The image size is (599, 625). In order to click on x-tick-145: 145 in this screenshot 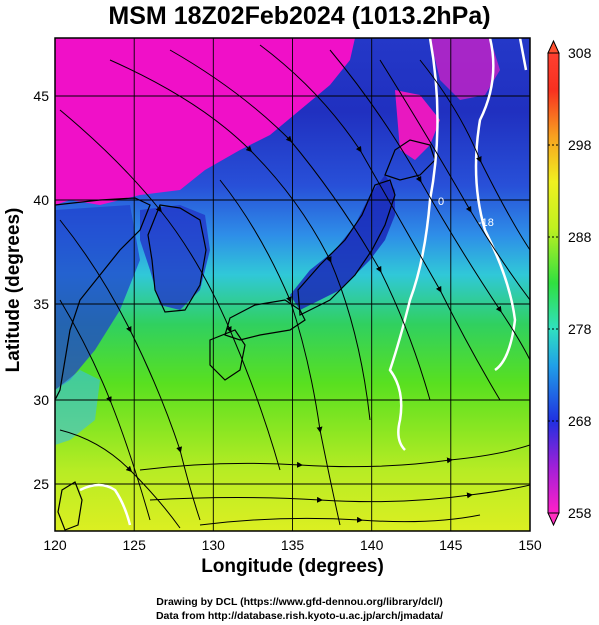, I will do `click(451, 545)`.